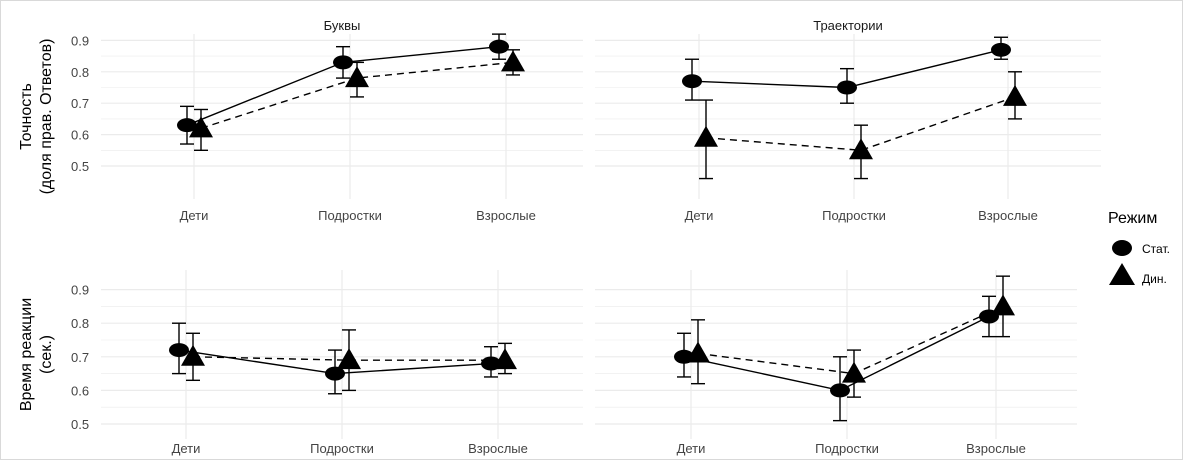 Image resolution: width=1183 pixels, height=461 pixels. I want to click on legend-title: Режим, so click(1132, 218).